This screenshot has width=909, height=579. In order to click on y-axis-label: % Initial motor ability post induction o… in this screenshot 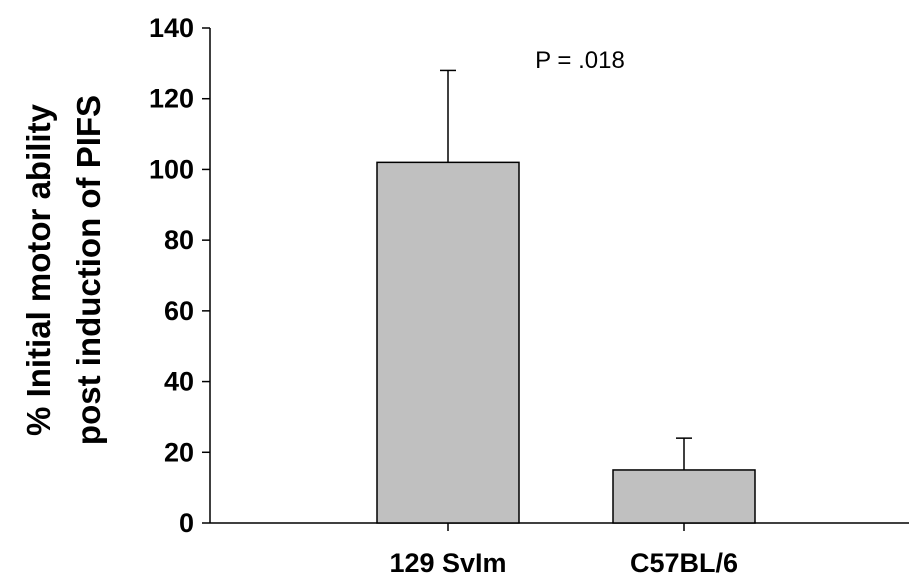, I will do `click(63, 270)`.